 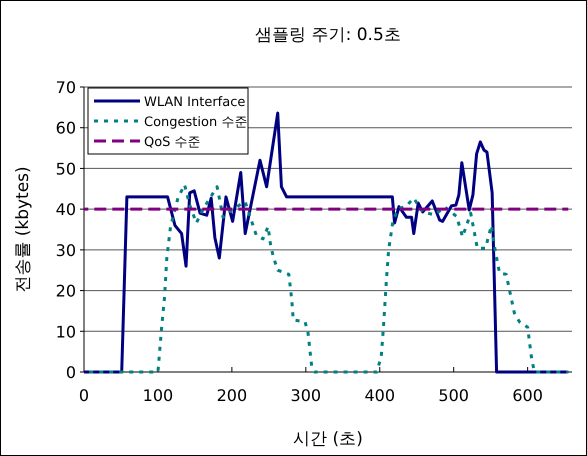 I want to click on y-tick-label: 20, so click(x=66, y=291).